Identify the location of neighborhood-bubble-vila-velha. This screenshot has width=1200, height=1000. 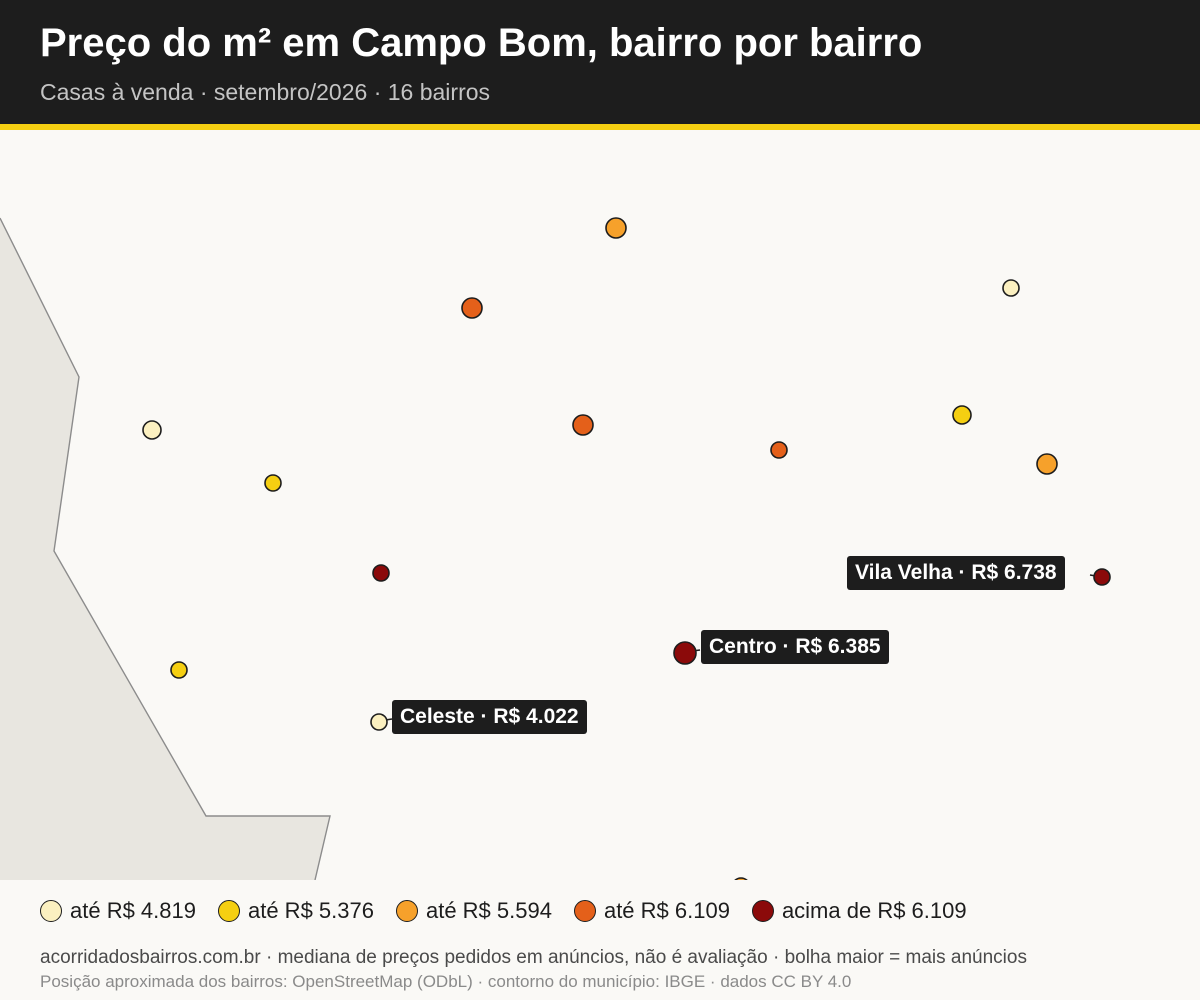
(1102, 577).